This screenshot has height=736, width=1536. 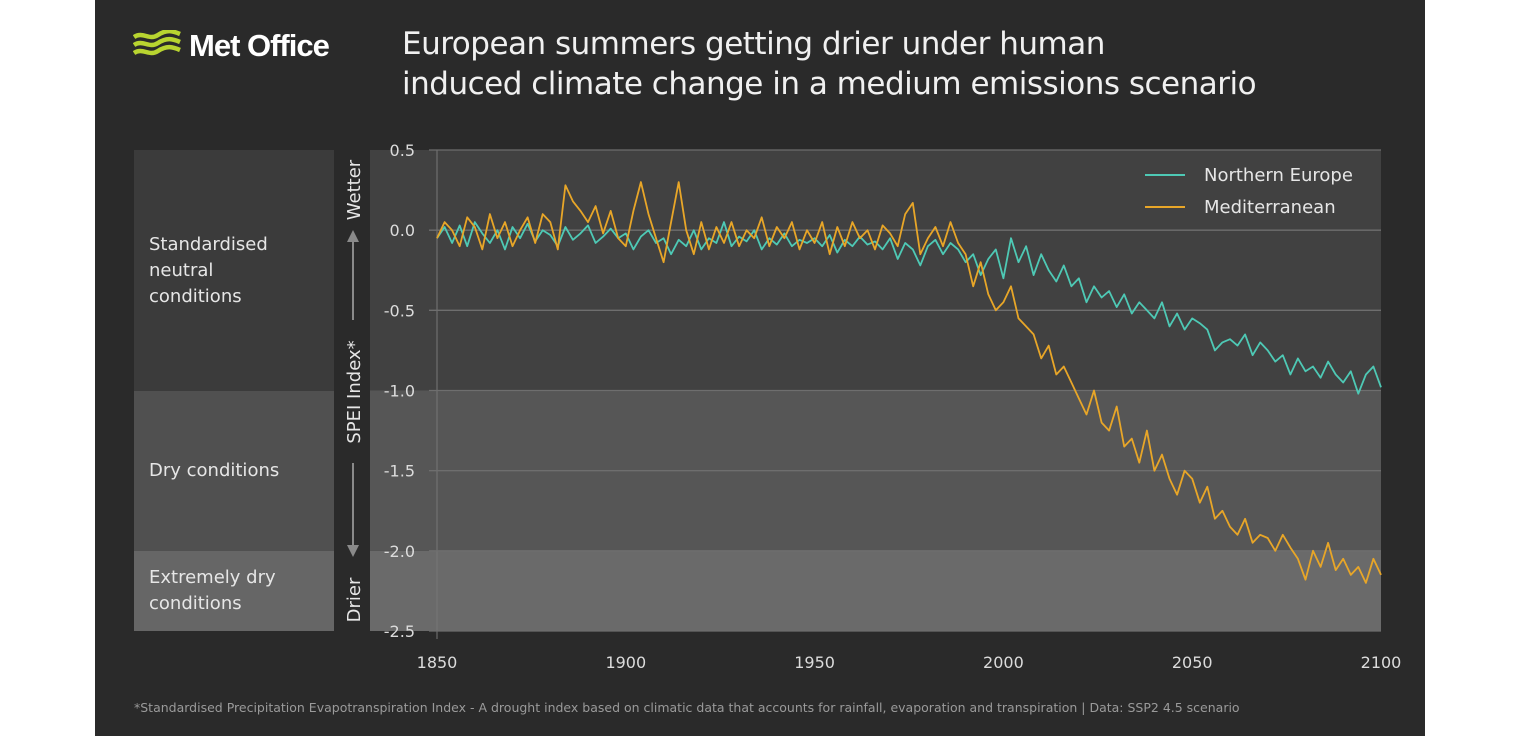 I want to click on logo-text: Met Office, so click(x=259, y=45).